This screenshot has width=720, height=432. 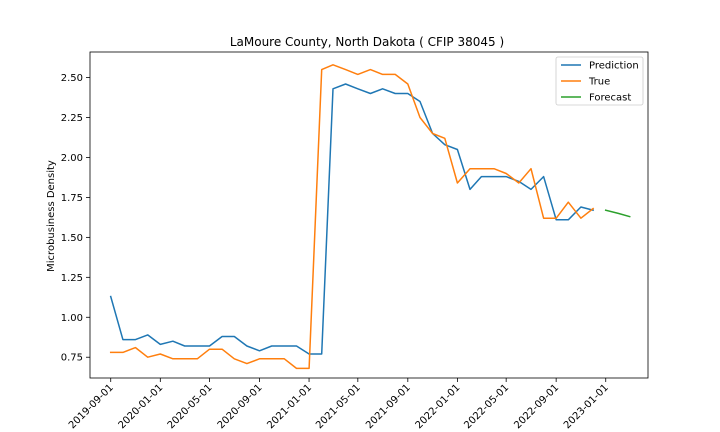 What do you see at coordinates (72, 78) in the screenshot?
I see `y-tick-label: 2.50` at bounding box center [72, 78].